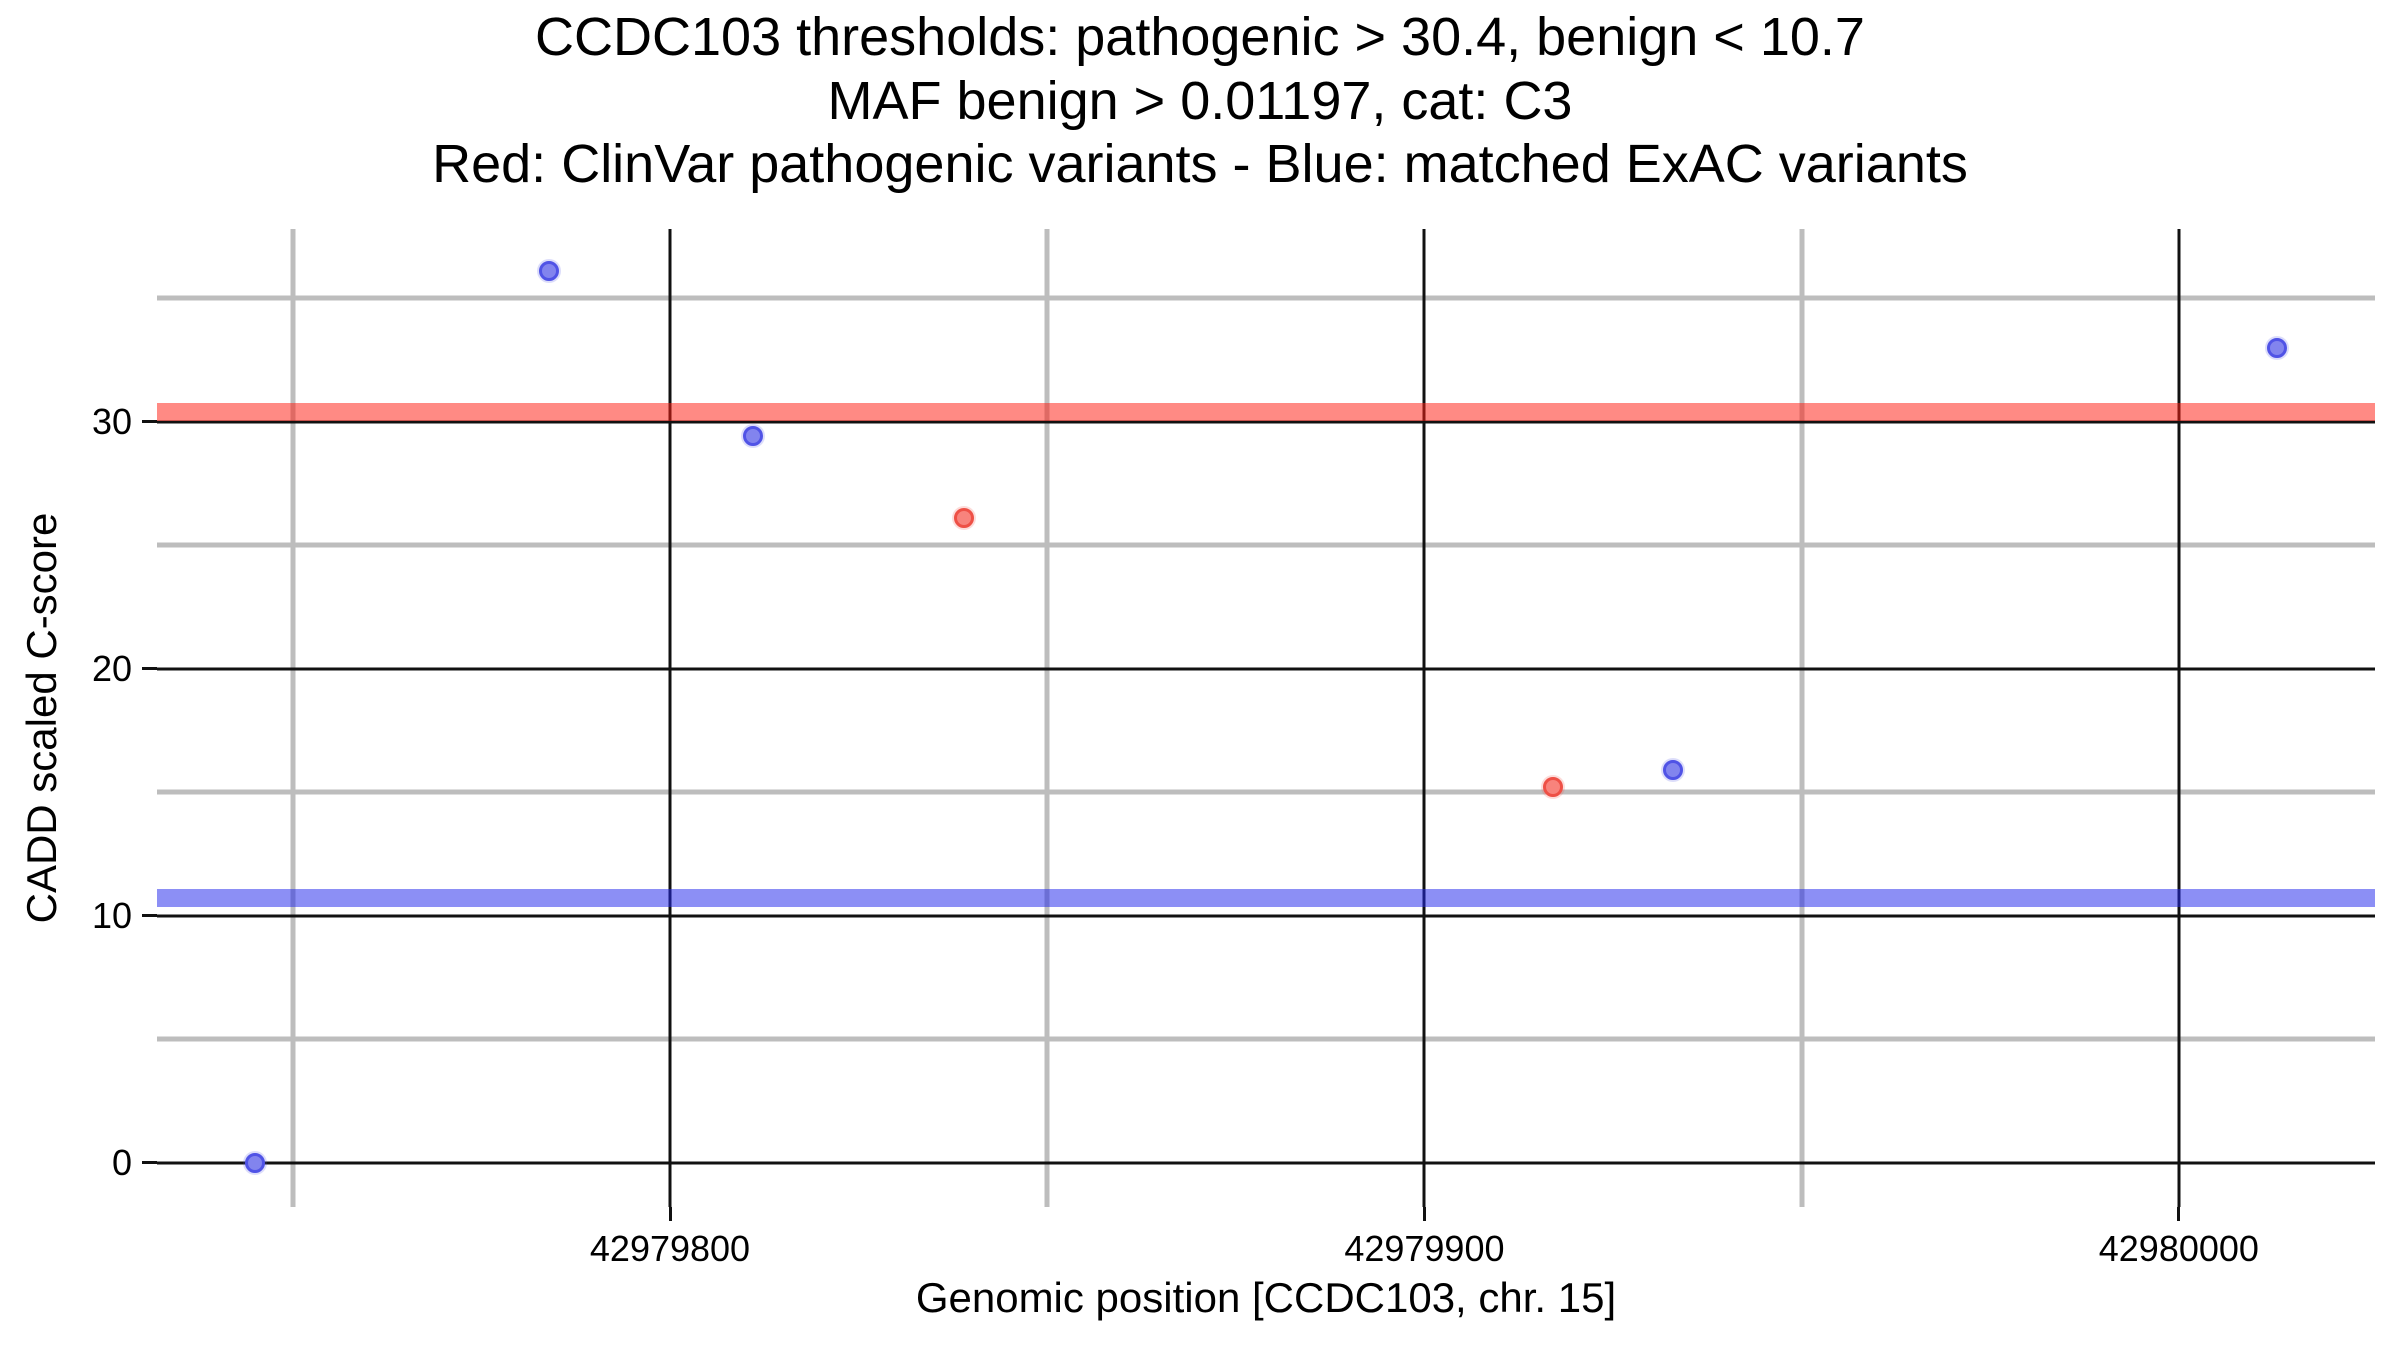  What do you see at coordinates (2178, 1248) in the screenshot?
I see `x-tick-label: 42980000` at bounding box center [2178, 1248].